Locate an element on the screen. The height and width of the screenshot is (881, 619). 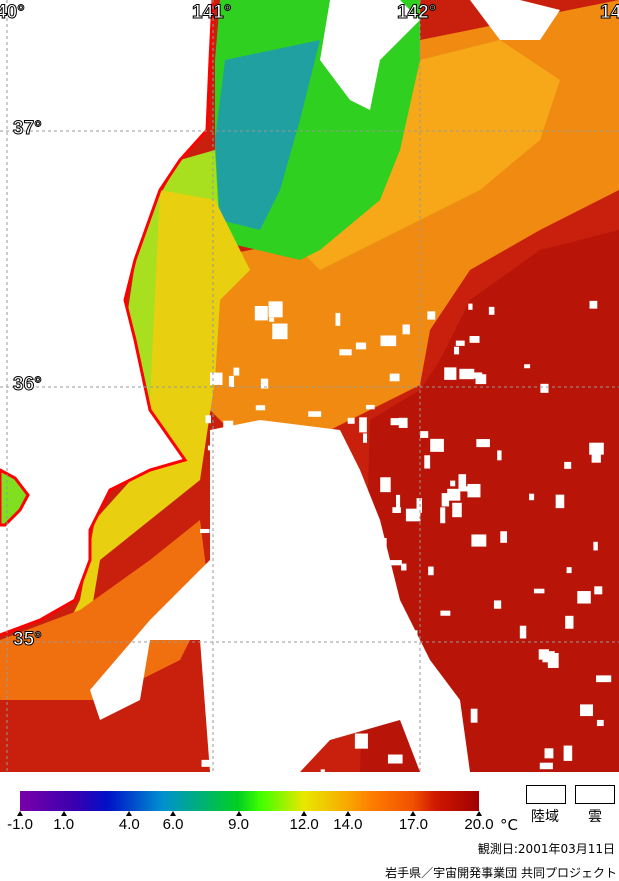
cloud-legend-swatch is located at coordinates (595, 794).